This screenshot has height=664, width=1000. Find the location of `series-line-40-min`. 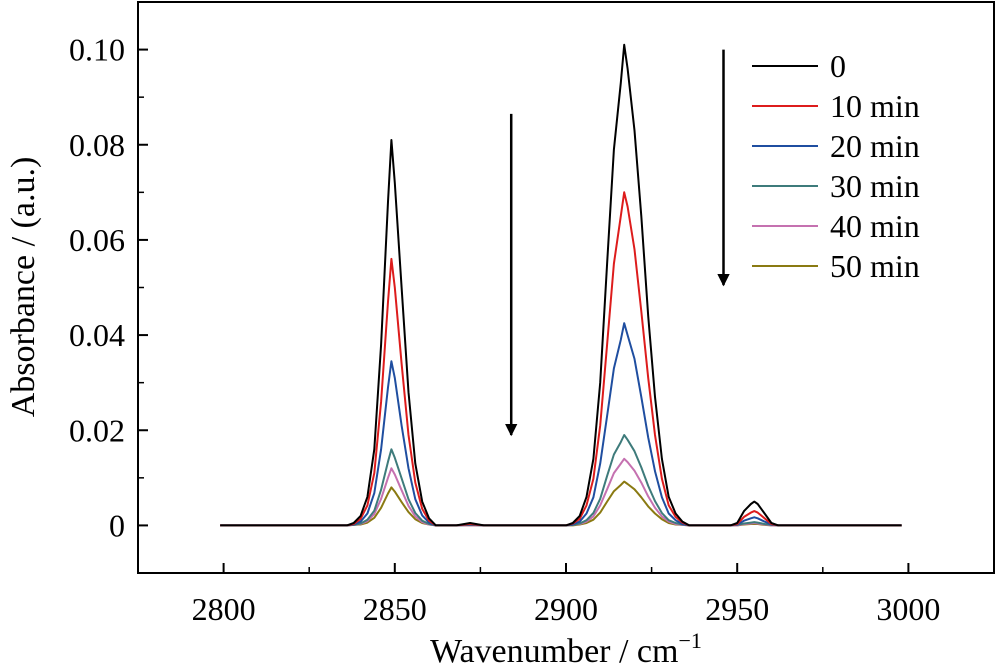

series-line-40-min is located at coordinates (561, 492).